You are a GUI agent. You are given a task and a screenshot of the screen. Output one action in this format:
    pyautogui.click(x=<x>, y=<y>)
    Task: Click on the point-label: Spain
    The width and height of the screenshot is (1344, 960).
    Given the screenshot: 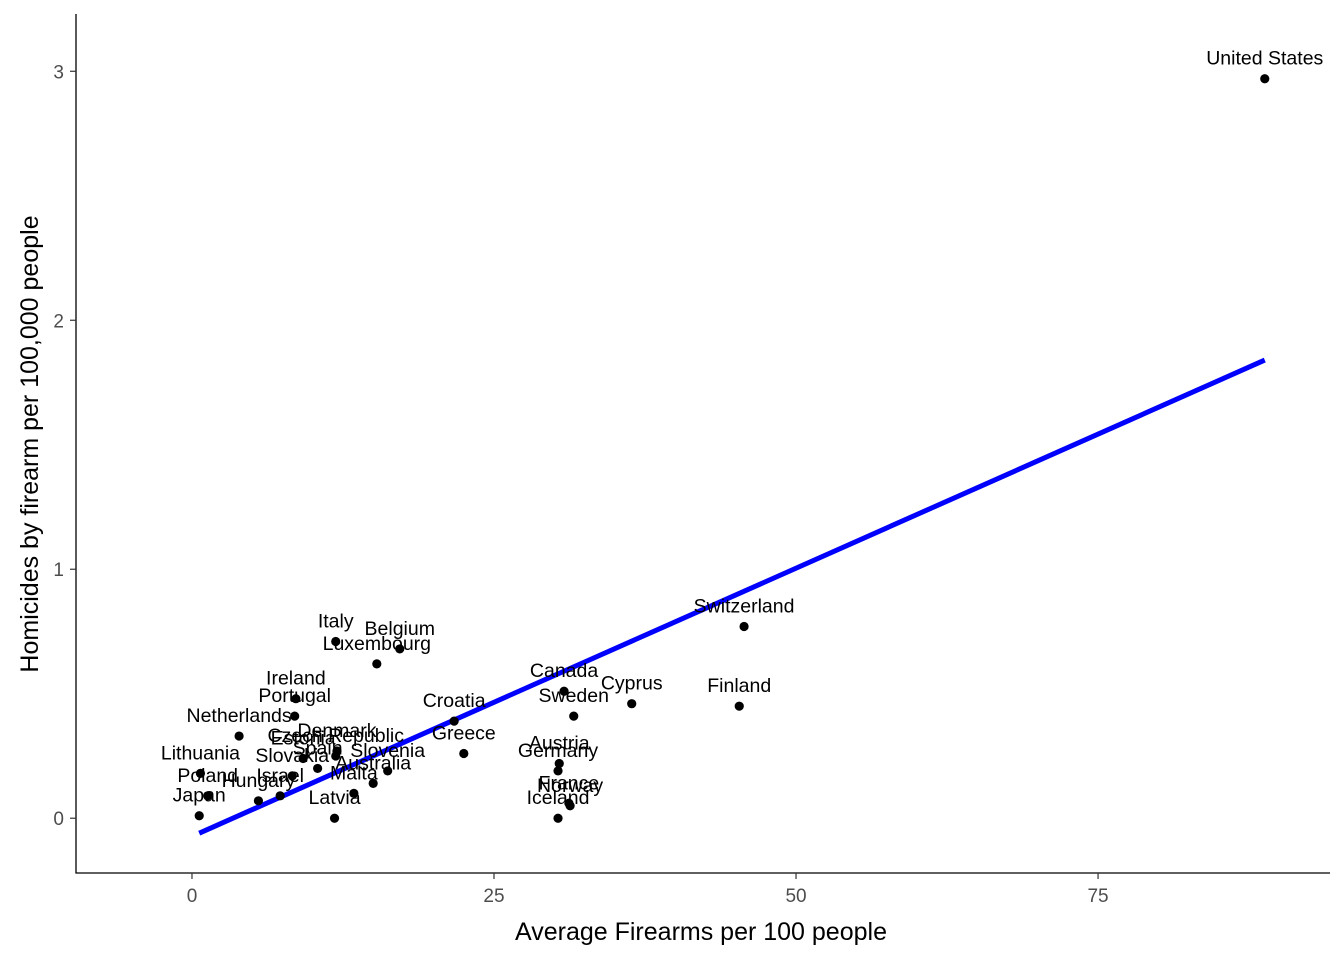 What is the action you would take?
    pyautogui.click(x=318, y=748)
    